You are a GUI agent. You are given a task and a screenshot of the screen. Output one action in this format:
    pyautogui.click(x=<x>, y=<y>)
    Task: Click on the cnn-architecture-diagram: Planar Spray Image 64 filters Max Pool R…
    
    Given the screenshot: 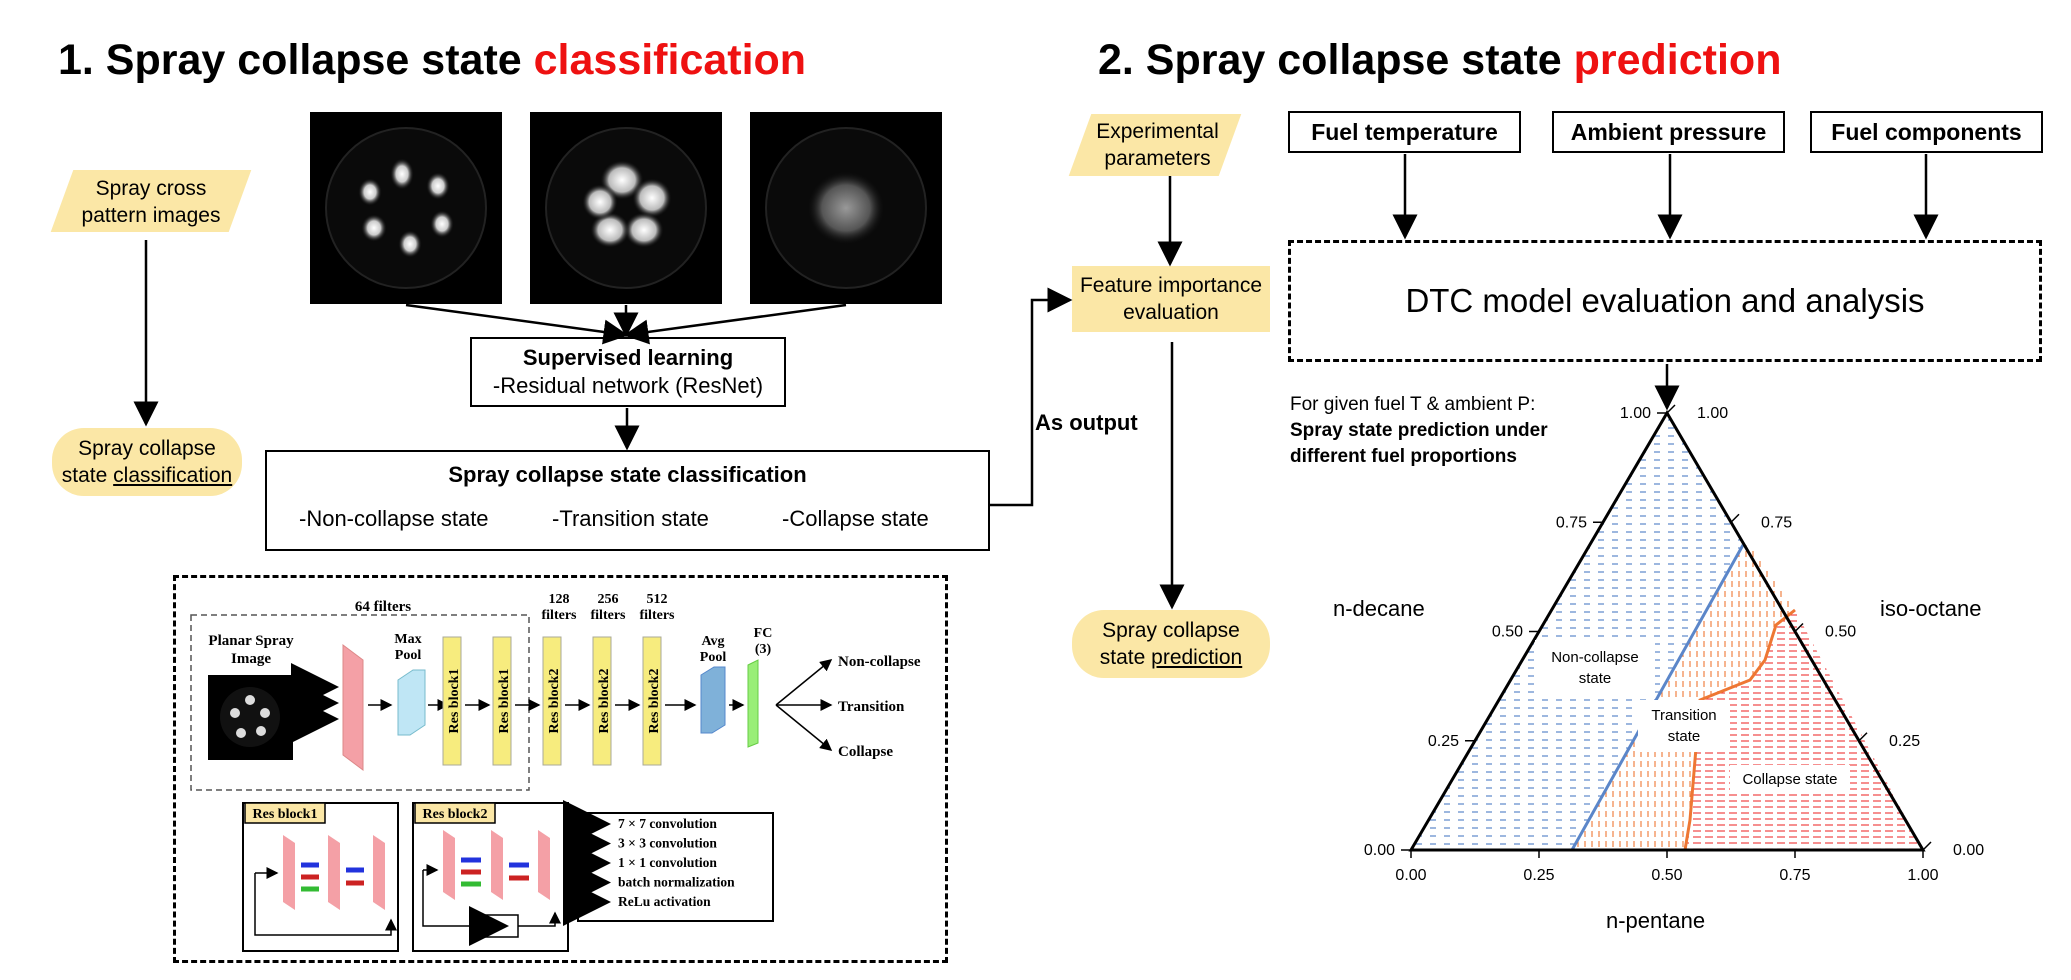 What is the action you would take?
    pyautogui.click(x=555, y=772)
    